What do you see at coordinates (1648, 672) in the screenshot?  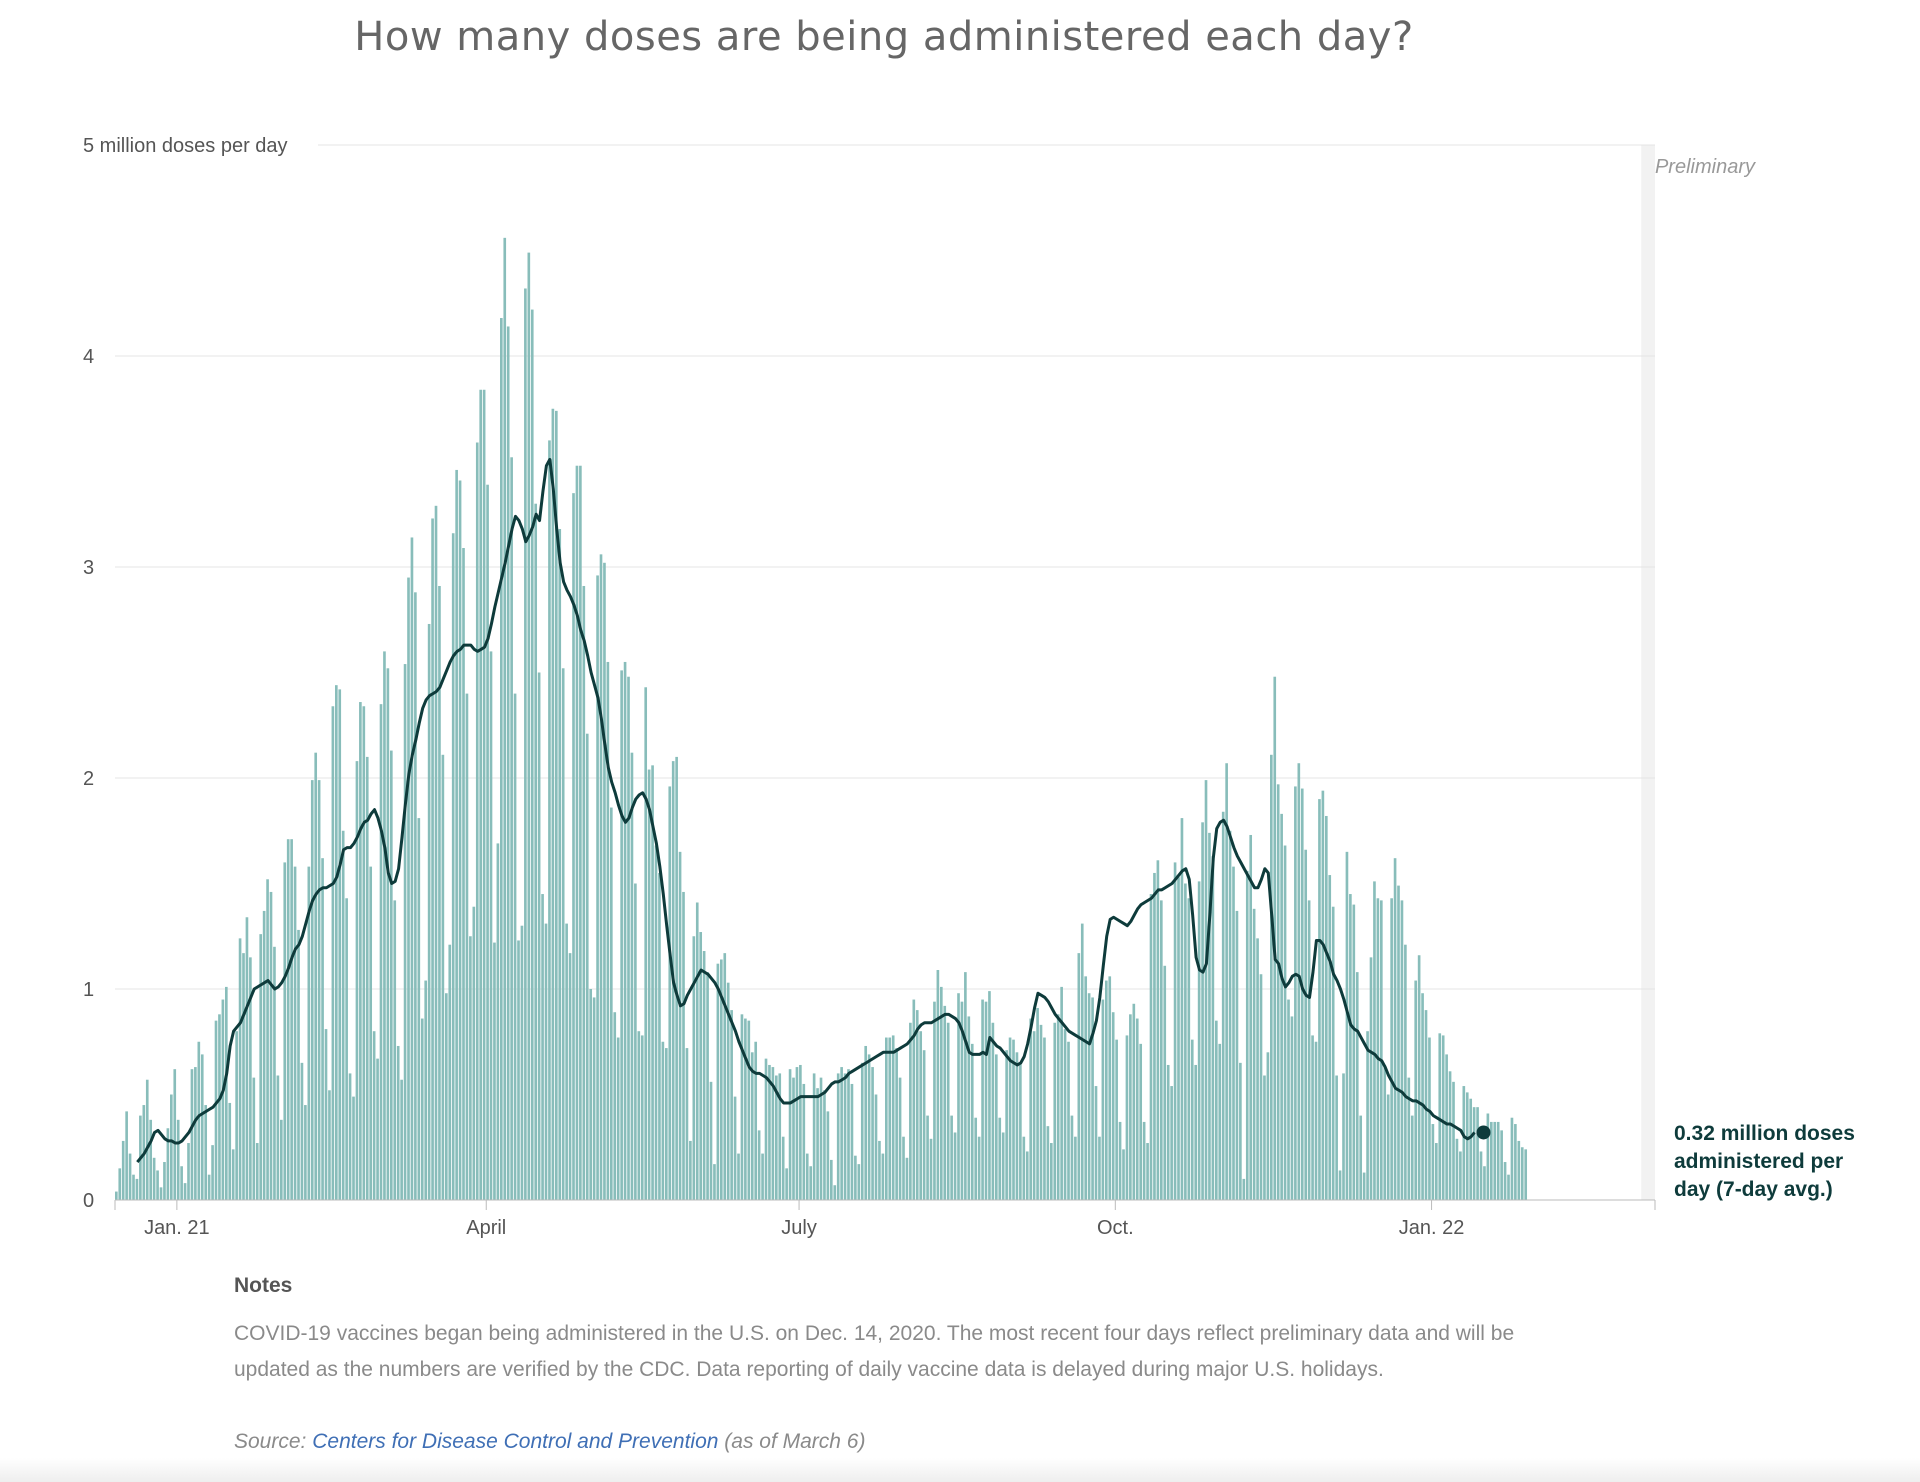 I see `preliminary-shade` at bounding box center [1648, 672].